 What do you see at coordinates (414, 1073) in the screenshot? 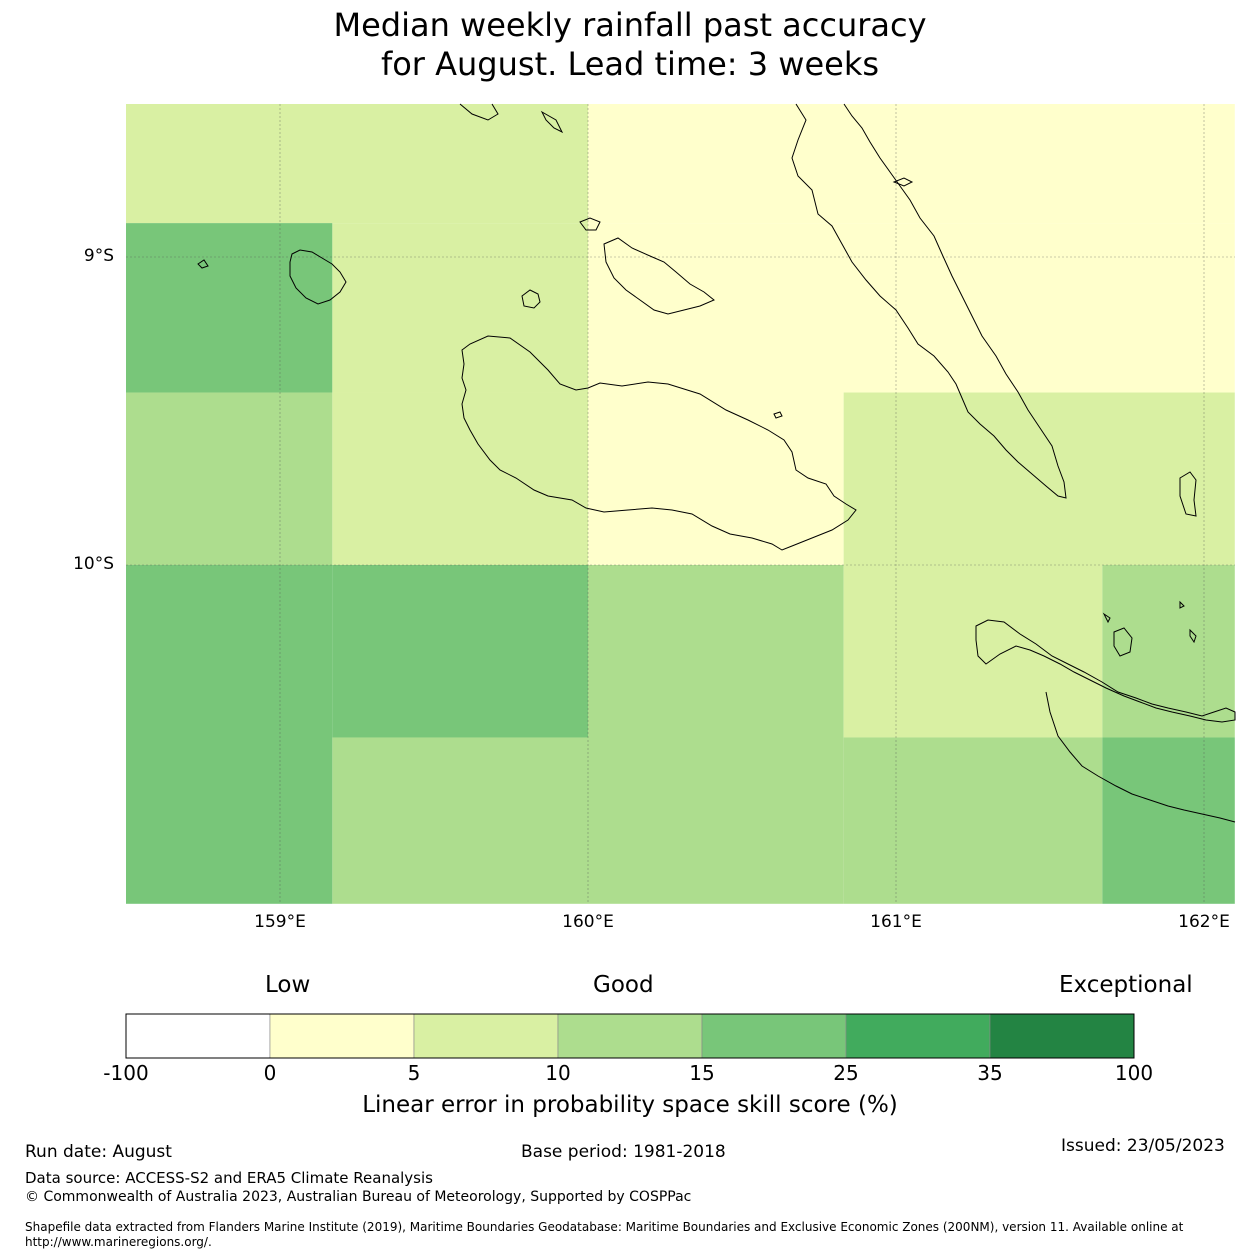
I see `colorbar-tick: 5` at bounding box center [414, 1073].